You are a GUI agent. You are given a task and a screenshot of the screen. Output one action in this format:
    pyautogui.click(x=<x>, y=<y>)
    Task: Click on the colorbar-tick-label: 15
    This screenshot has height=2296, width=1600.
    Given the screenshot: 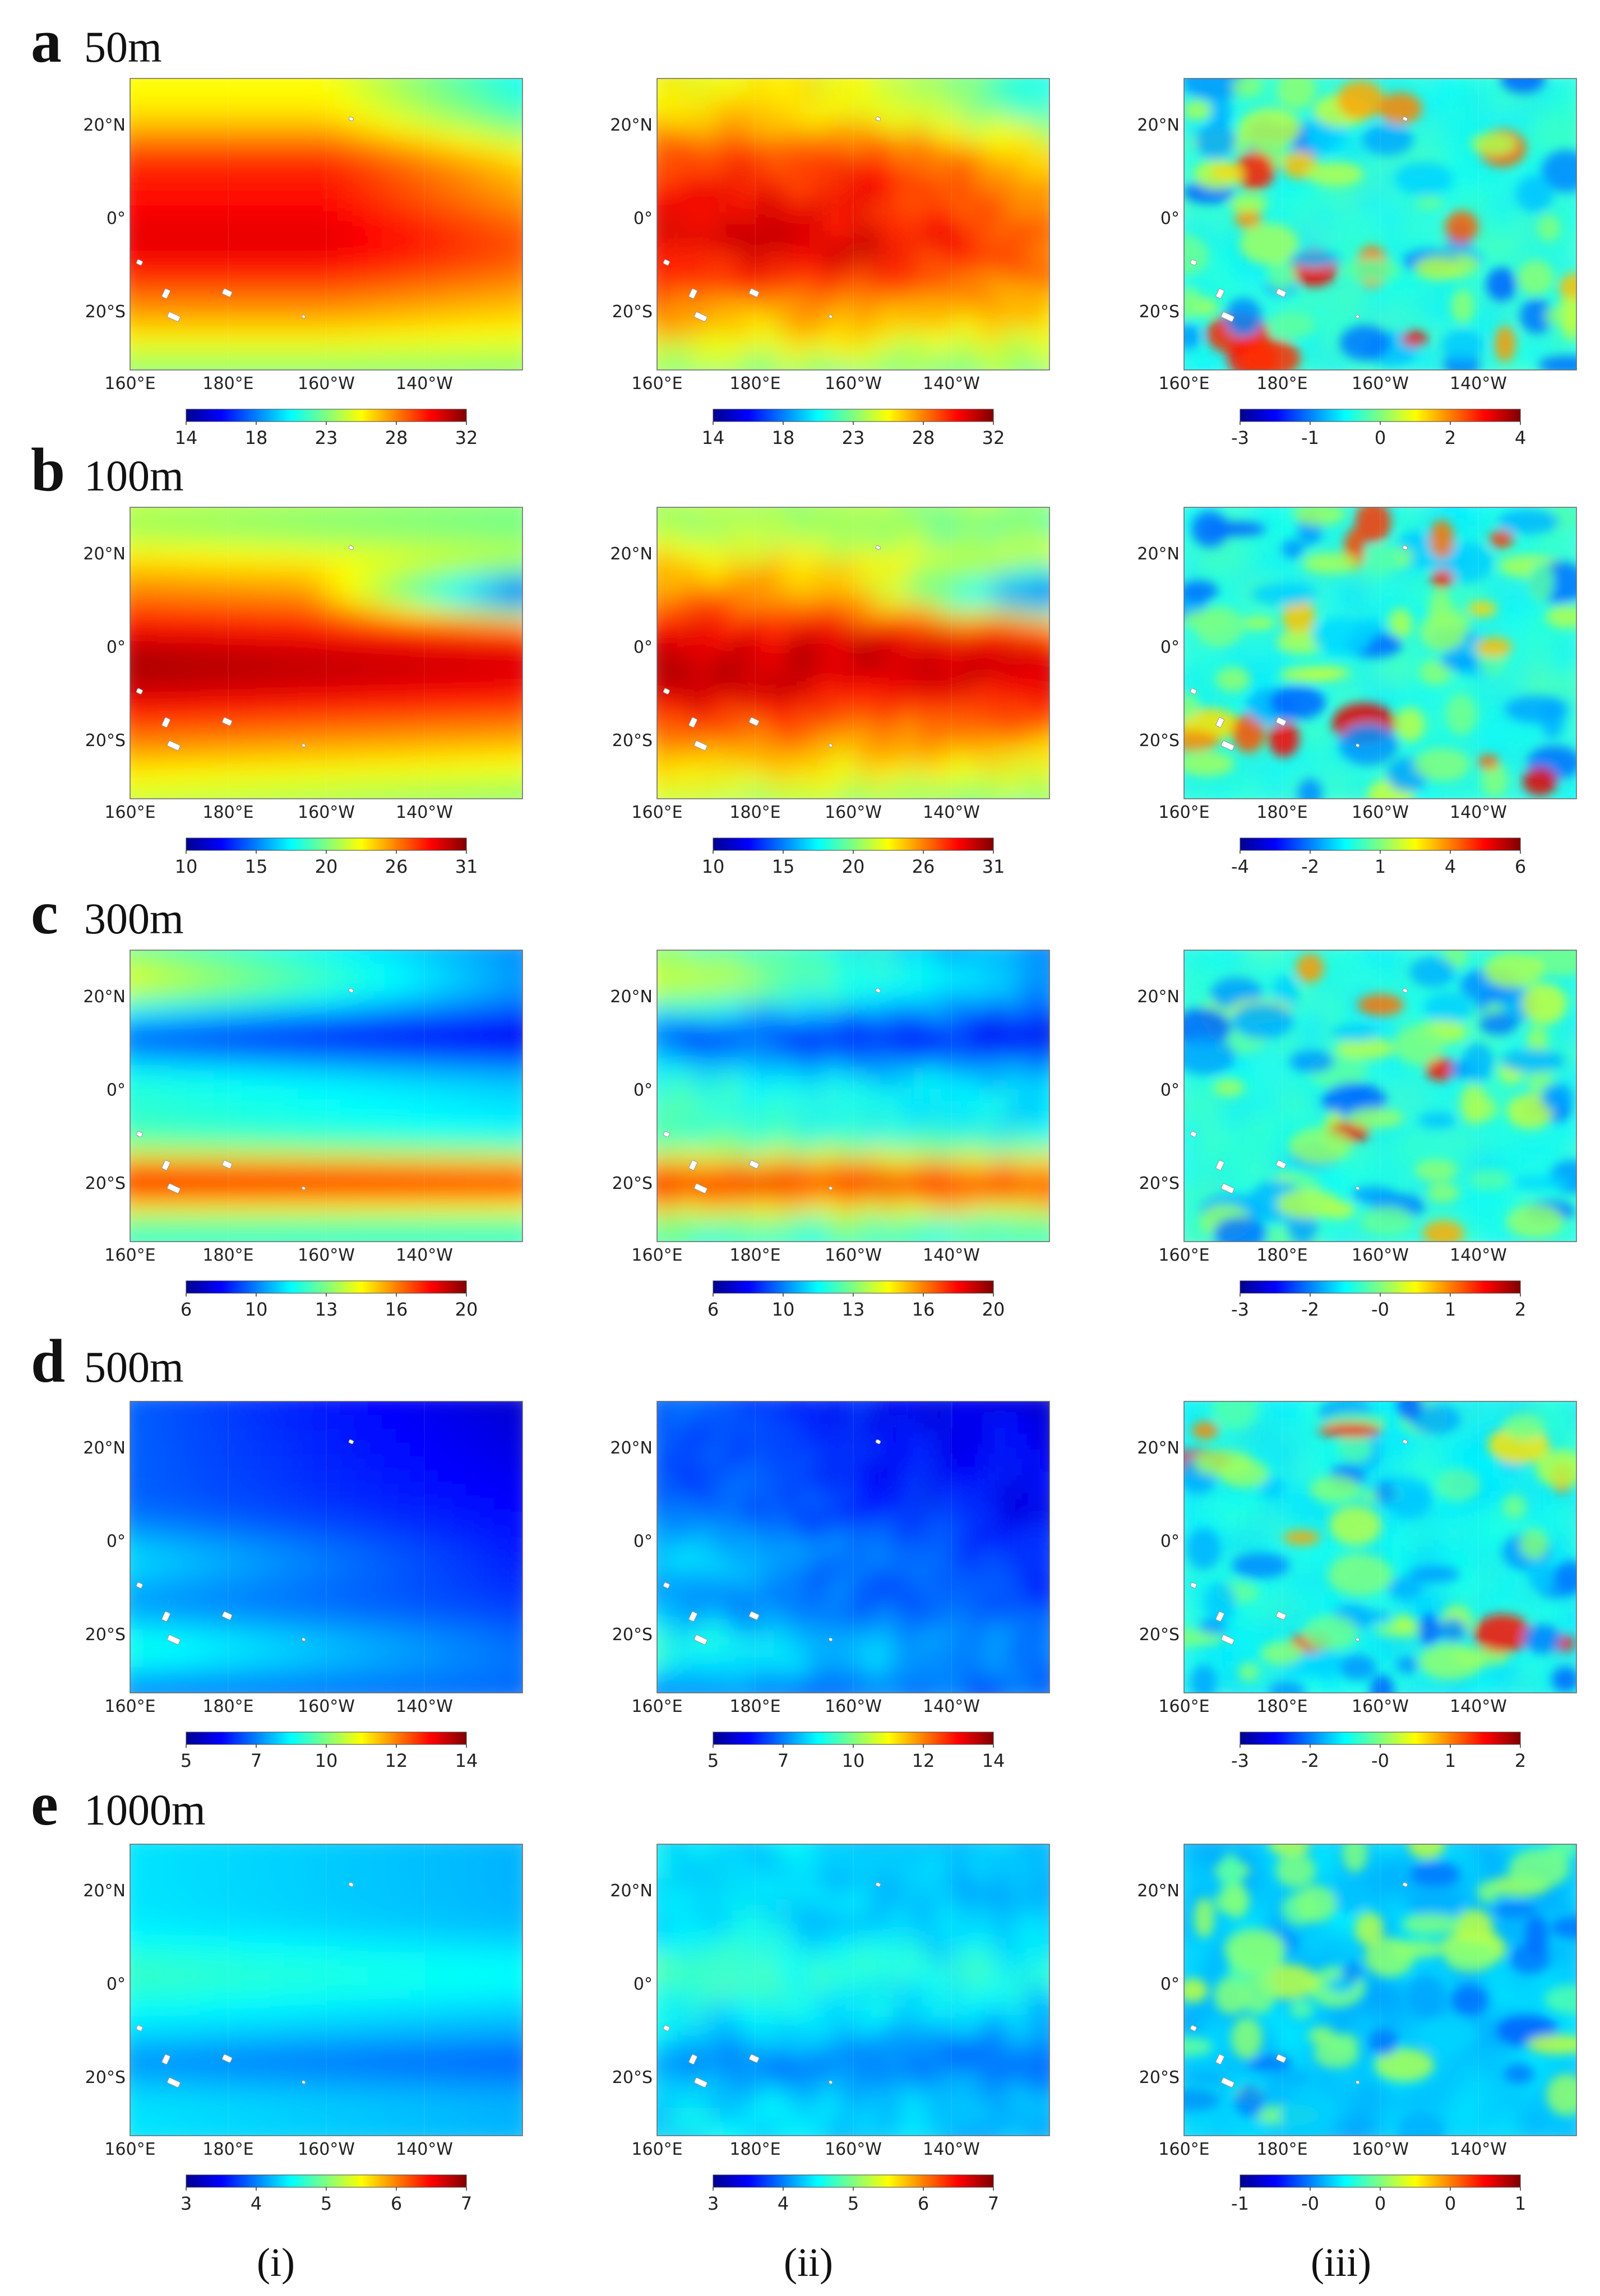 What is the action you would take?
    pyautogui.click(x=783, y=866)
    